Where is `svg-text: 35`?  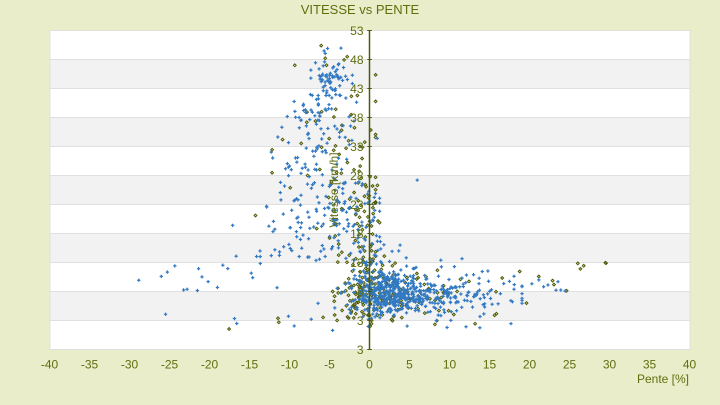
svg-text: 35 is located at coordinates (650, 365).